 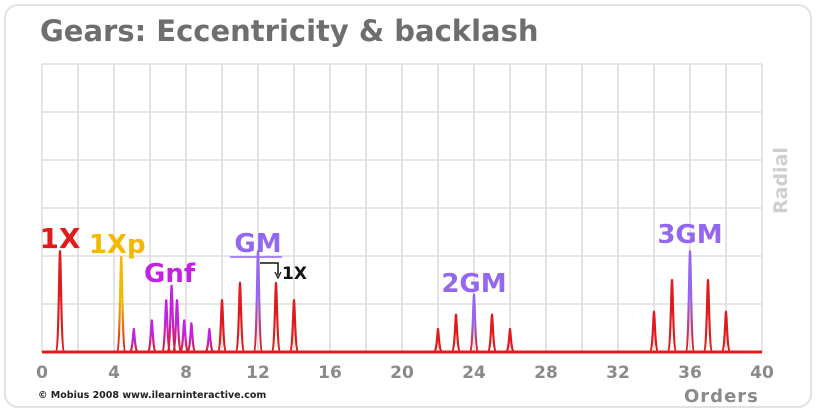 What do you see at coordinates (402, 373) in the screenshot?
I see `x-tick-label: 20` at bounding box center [402, 373].